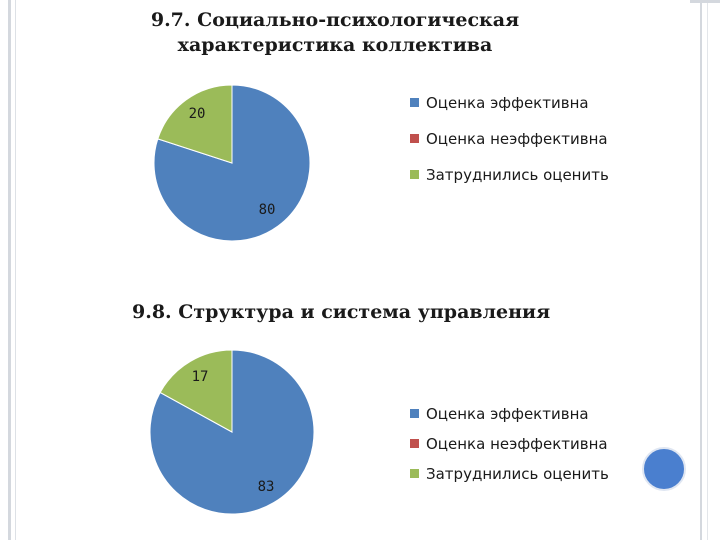 This screenshot has height=540, width=720. What do you see at coordinates (335, 45) in the screenshot?
I see `chart-title-1-line-2: характеристика коллектива` at bounding box center [335, 45].